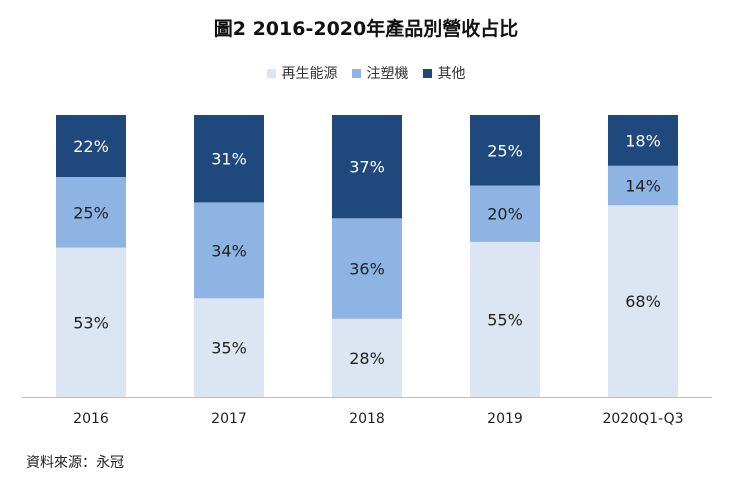  I want to click on x-tick-label: 2018, so click(367, 419).